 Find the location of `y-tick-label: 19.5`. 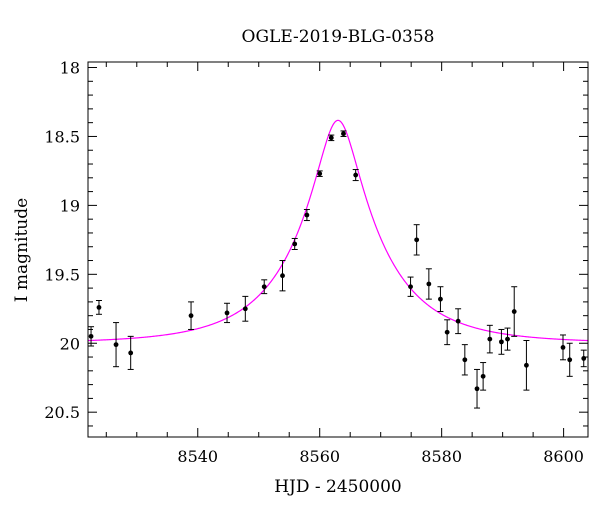

y-tick-label: 19.5 is located at coordinates (62, 274).